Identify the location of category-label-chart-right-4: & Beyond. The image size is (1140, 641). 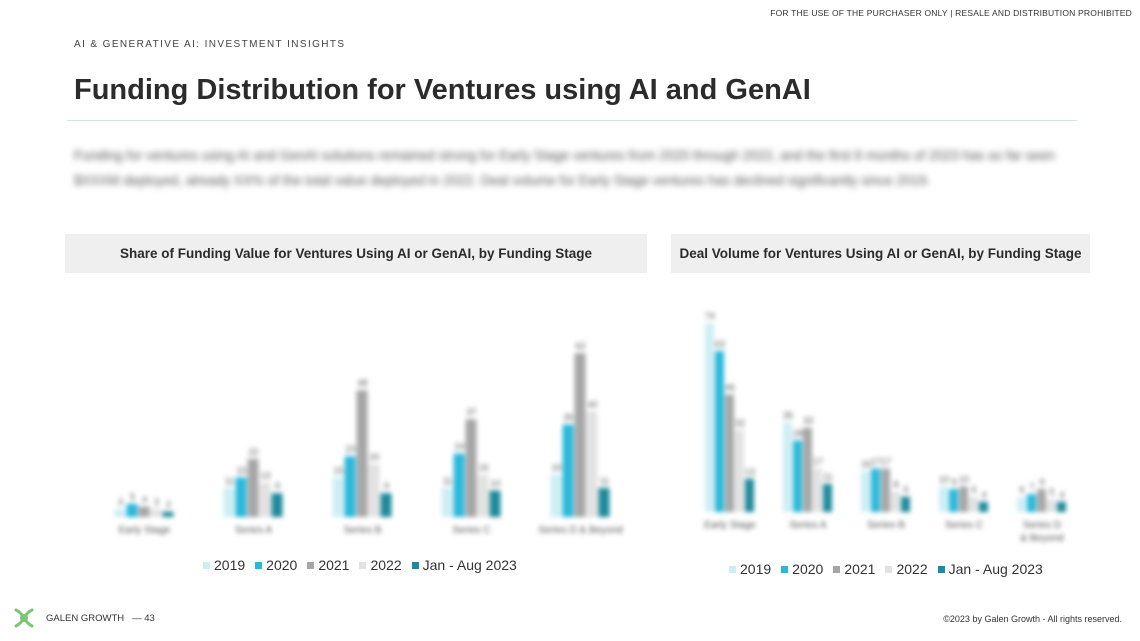
(1041, 538).